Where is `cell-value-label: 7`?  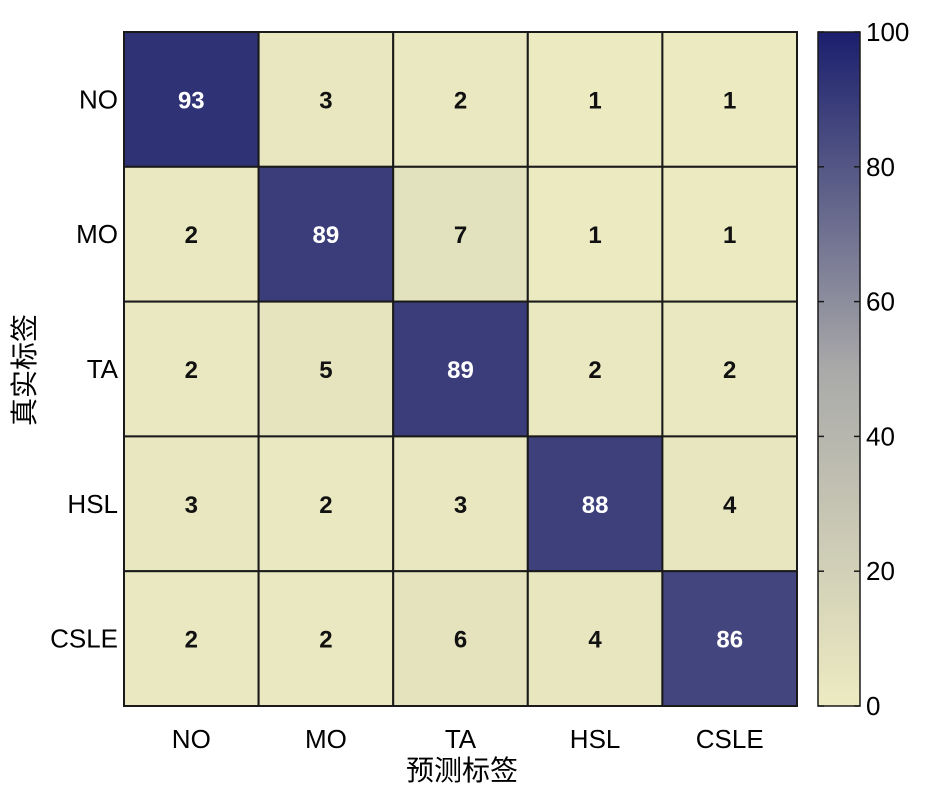 cell-value-label: 7 is located at coordinates (460, 235).